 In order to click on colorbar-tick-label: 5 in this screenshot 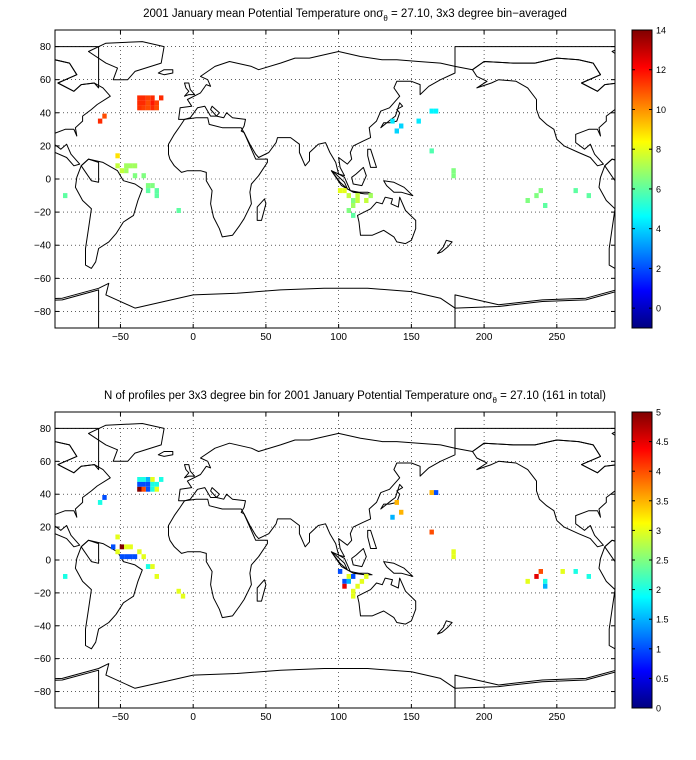, I will do `click(658, 413)`.